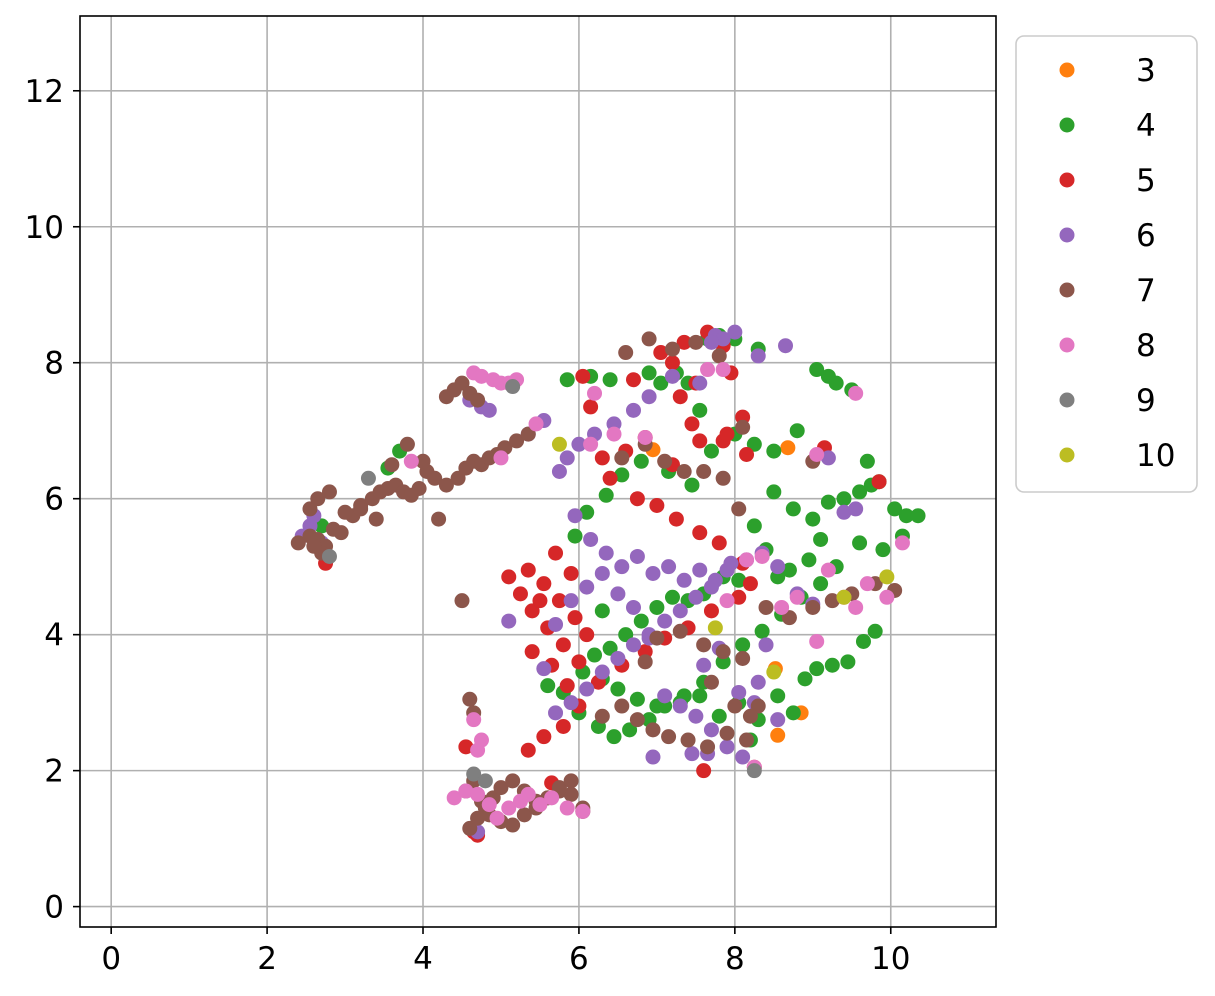 Image resolution: width=1215 pixels, height=996 pixels. What do you see at coordinates (890, 959) in the screenshot?
I see `x-tick-label: 10` at bounding box center [890, 959].